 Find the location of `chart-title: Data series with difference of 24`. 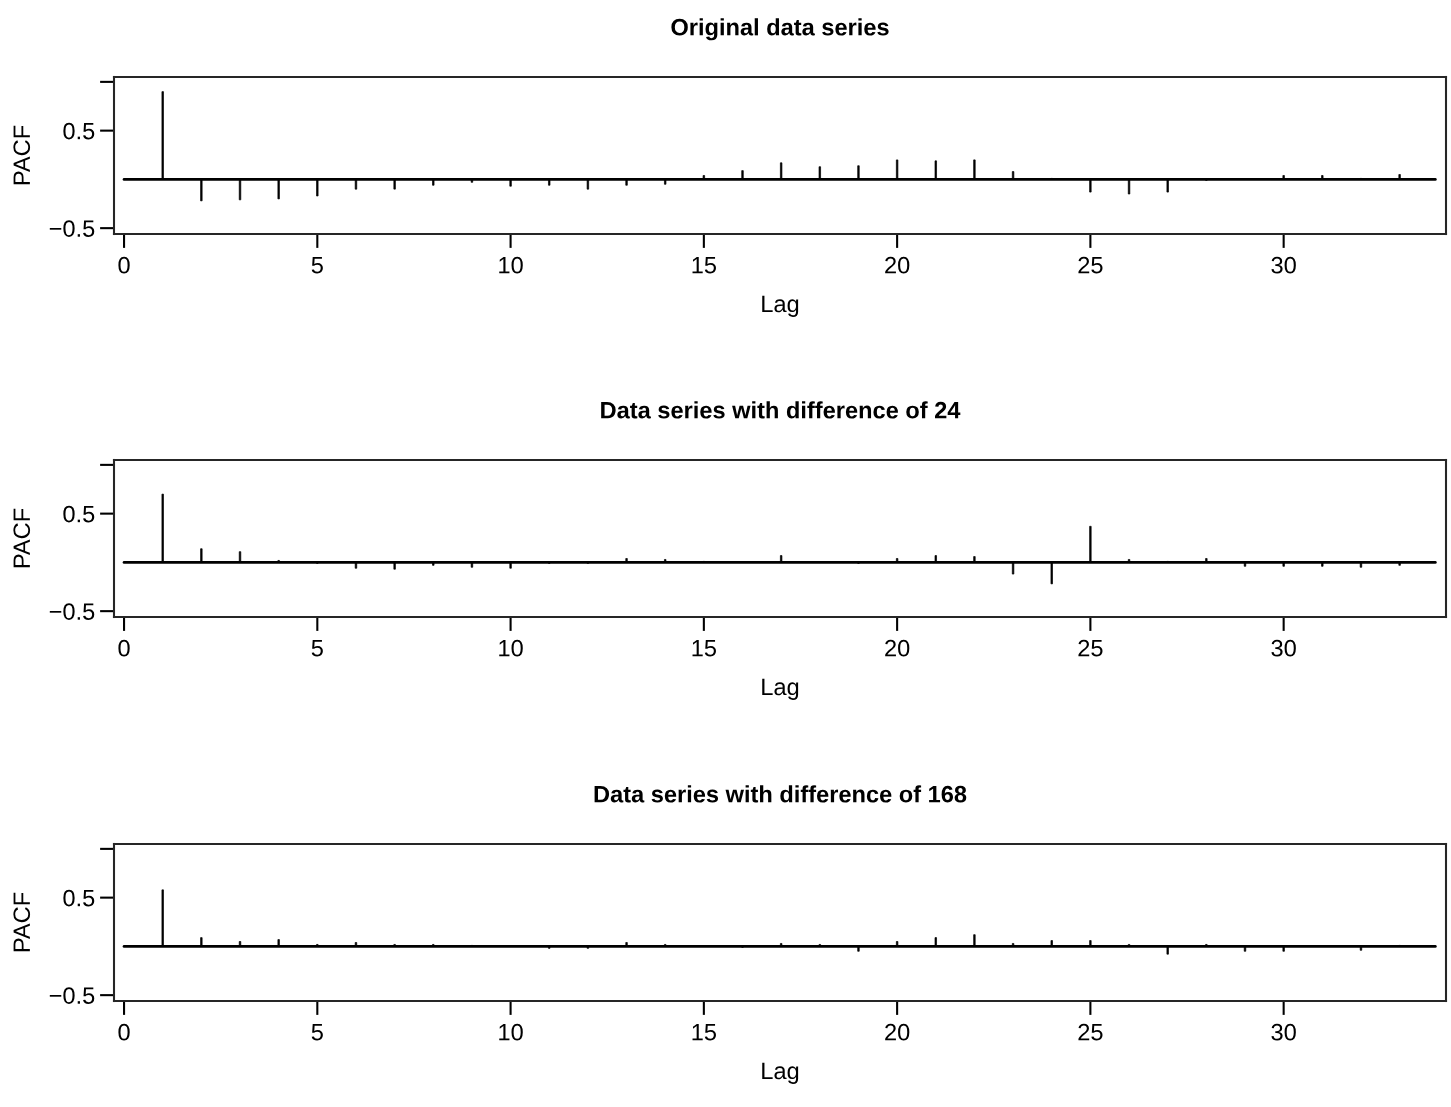

chart-title: Data series with difference of 24 is located at coordinates (781, 410).